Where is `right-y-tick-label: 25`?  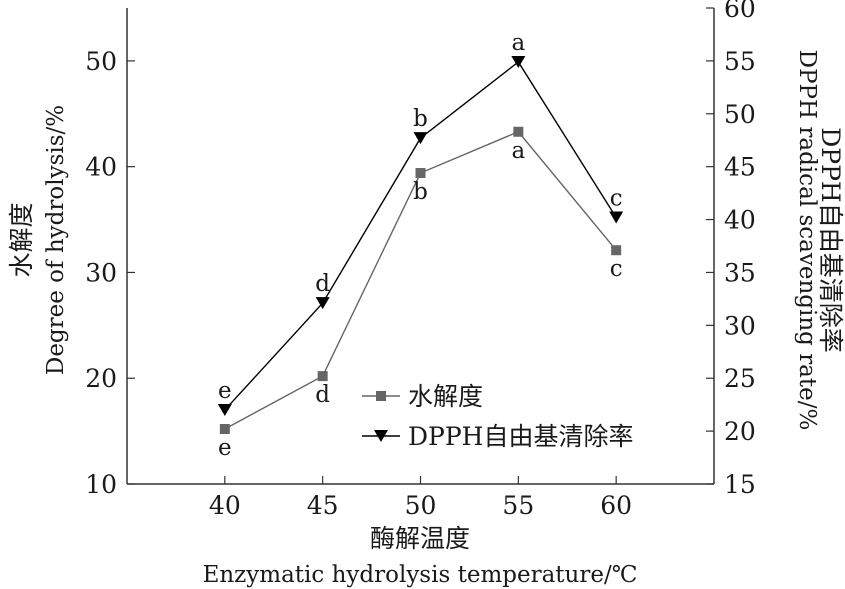 right-y-tick-label: 25 is located at coordinates (740, 378).